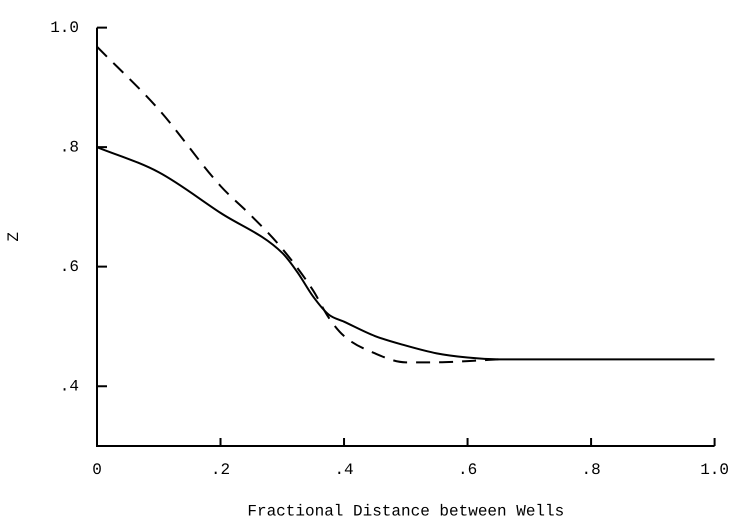 This screenshot has width=743, height=525. Describe the element at coordinates (69, 147) in the screenshot. I see `y-tick-label: .8` at that location.